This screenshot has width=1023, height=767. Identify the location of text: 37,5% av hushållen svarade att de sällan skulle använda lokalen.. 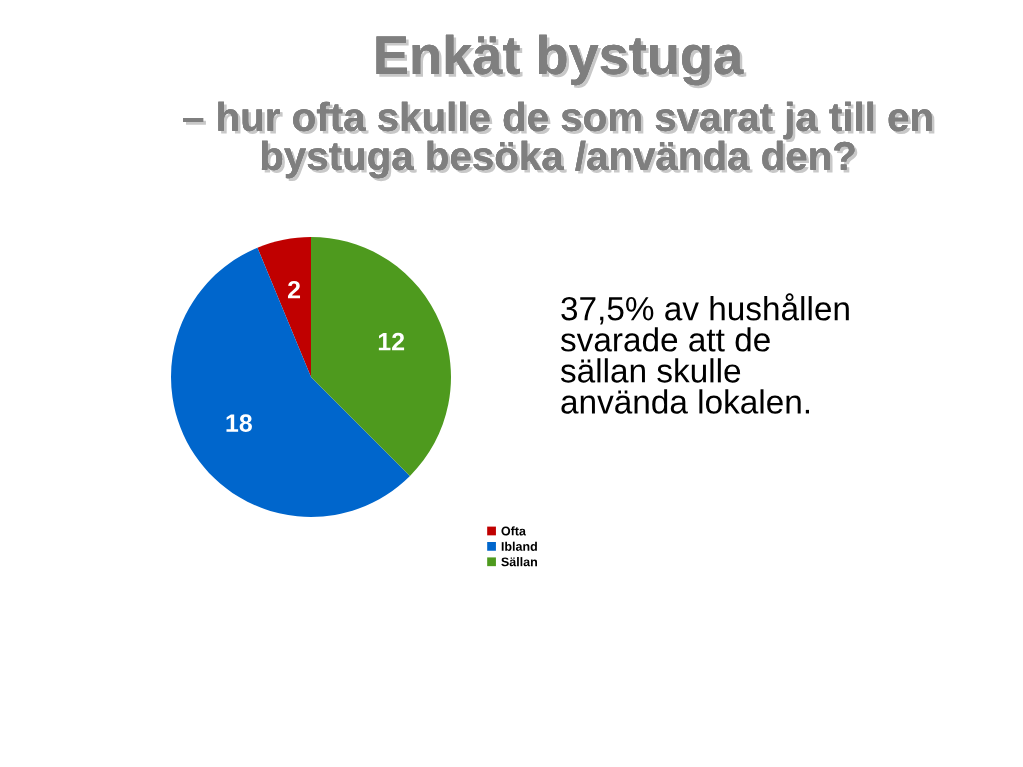
(704, 353).